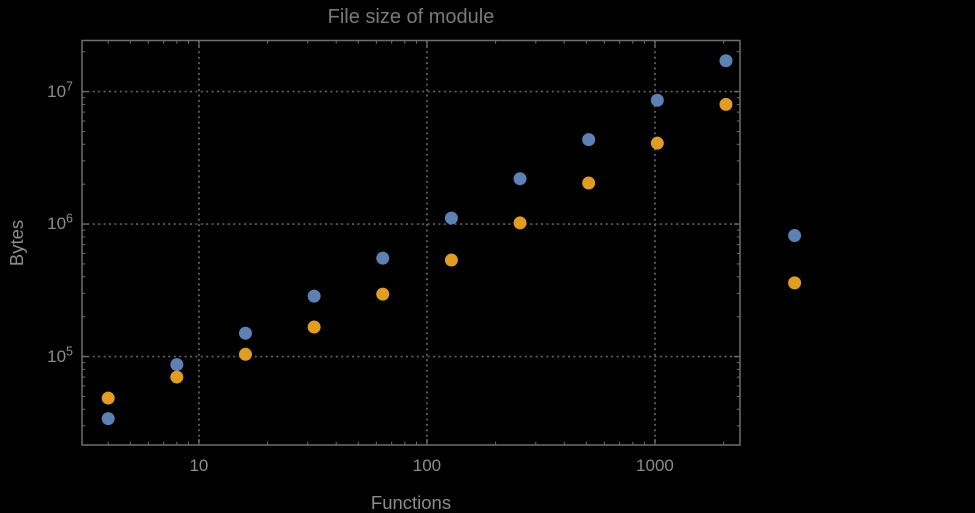  I want to click on x-axis-label: Functions, so click(411, 502).